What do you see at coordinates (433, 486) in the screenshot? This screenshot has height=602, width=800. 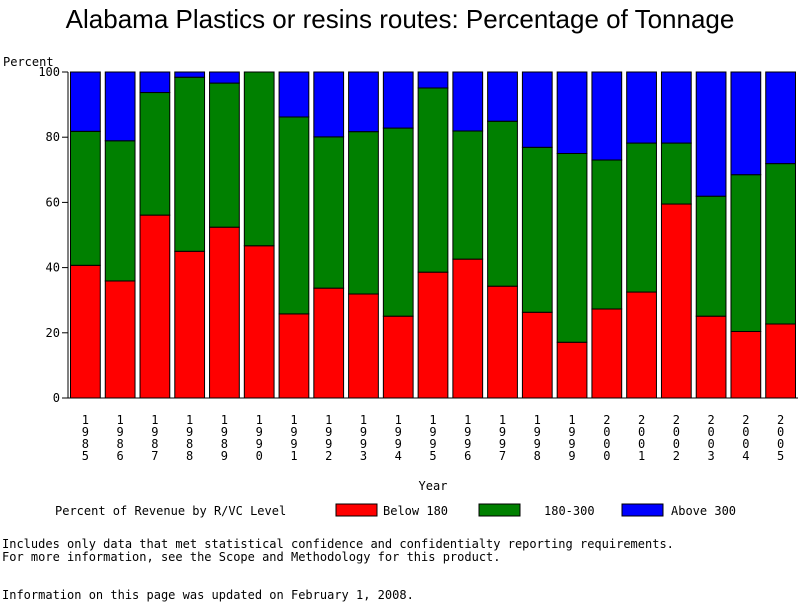 I see `x-axis-label: Year` at bounding box center [433, 486].